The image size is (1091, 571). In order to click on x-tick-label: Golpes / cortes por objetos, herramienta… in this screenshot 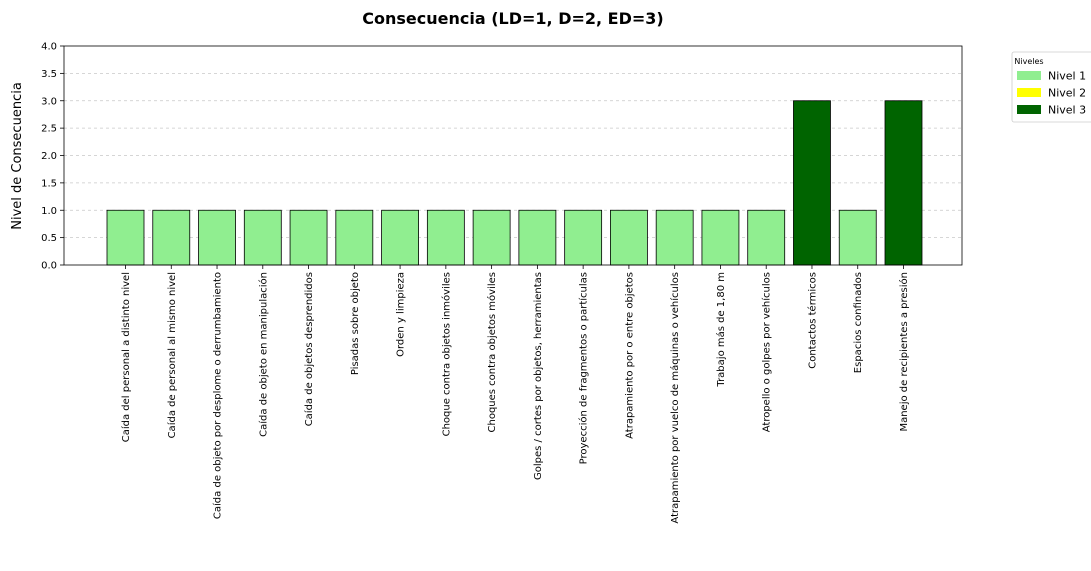, I will do `click(538, 376)`.